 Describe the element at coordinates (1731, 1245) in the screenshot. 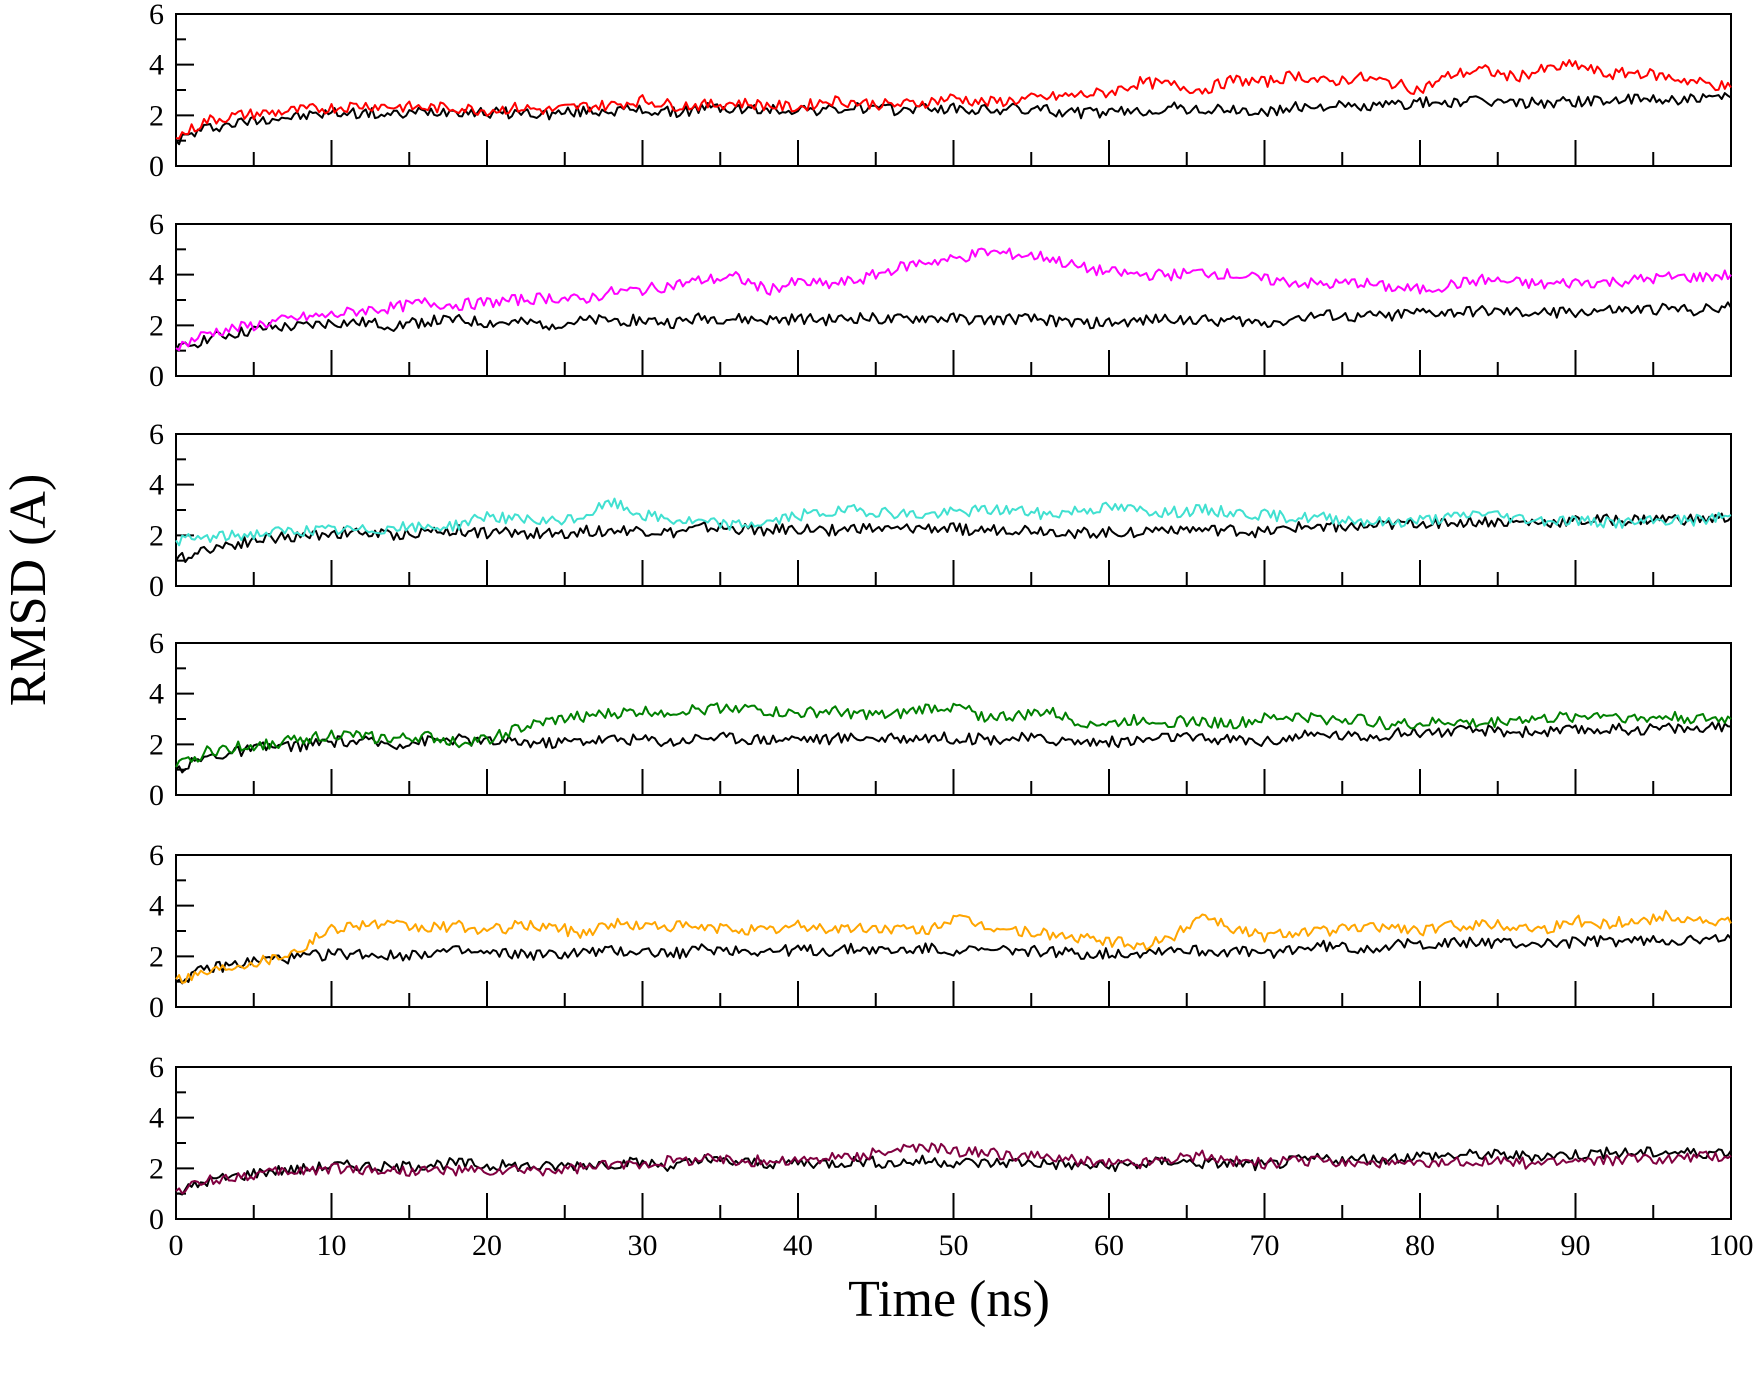

I see `x-tick-label: 100` at that location.